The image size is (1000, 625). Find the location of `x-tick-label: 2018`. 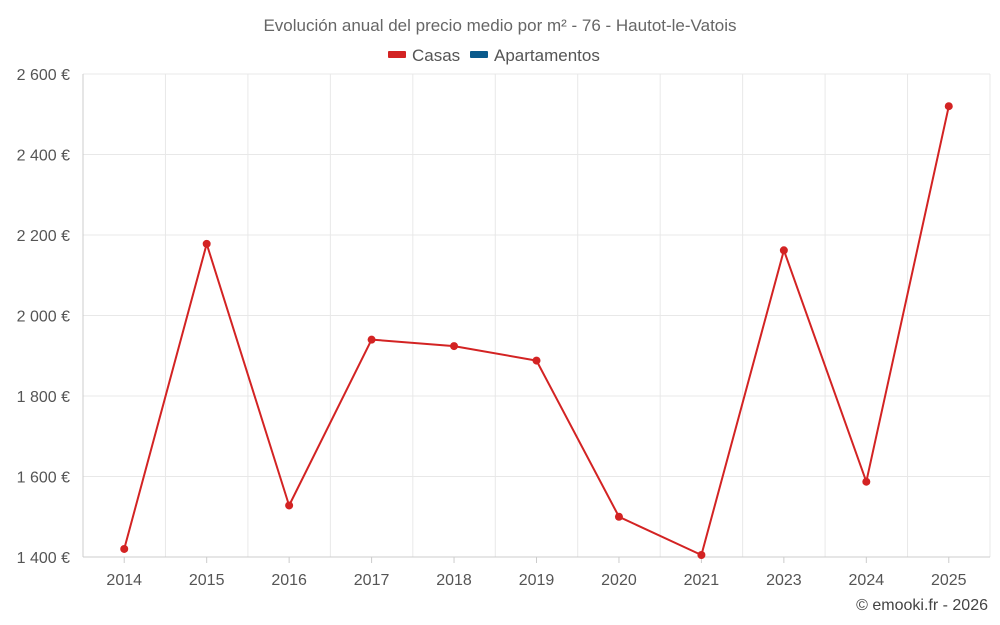

x-tick-label: 2018 is located at coordinates (454, 580).